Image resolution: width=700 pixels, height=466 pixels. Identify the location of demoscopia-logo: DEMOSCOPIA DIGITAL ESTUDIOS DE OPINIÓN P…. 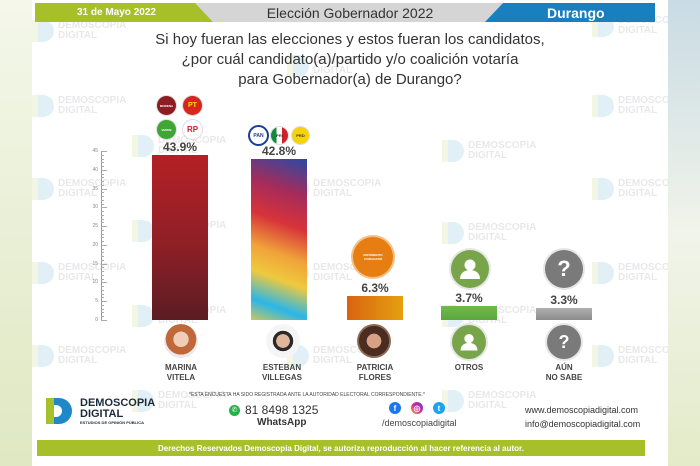
(99, 411).